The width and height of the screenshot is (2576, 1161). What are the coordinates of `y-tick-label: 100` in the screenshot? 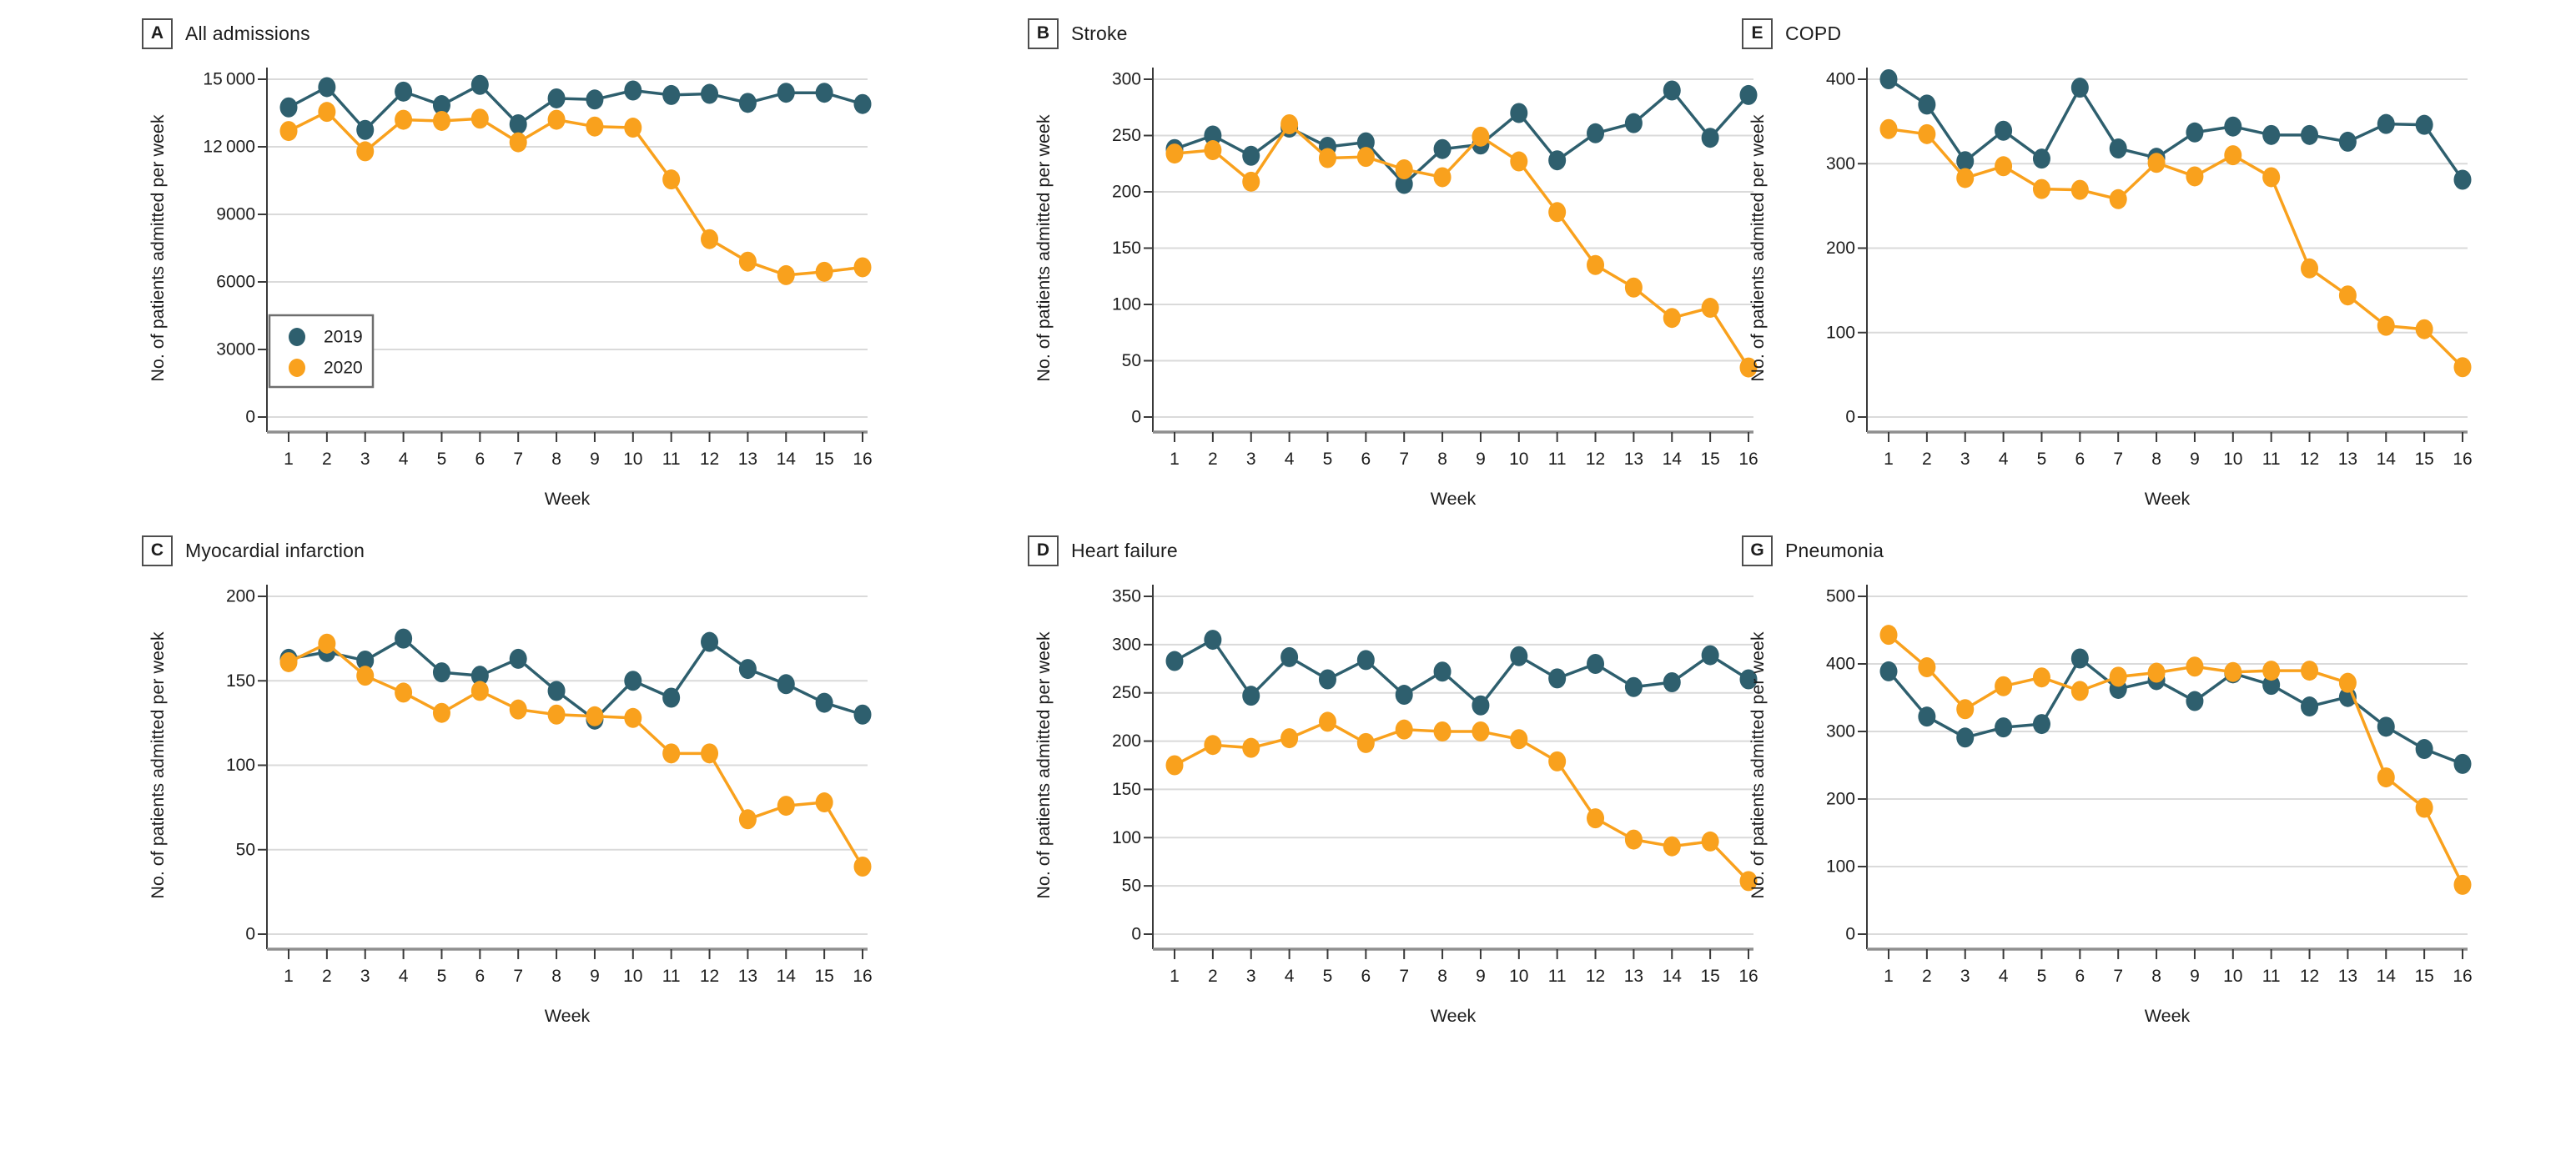 It's located at (1840, 867).